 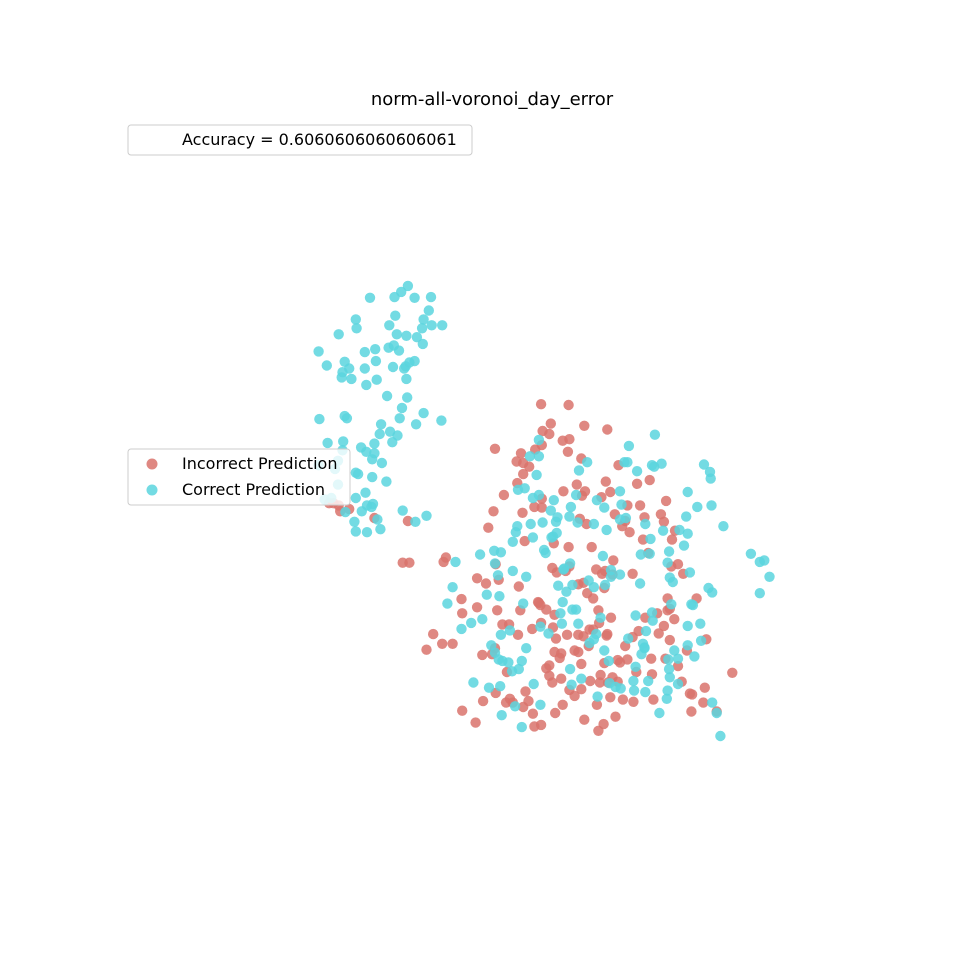 What do you see at coordinates (152, 464) in the screenshot?
I see `legend-marker-incorrect` at bounding box center [152, 464].